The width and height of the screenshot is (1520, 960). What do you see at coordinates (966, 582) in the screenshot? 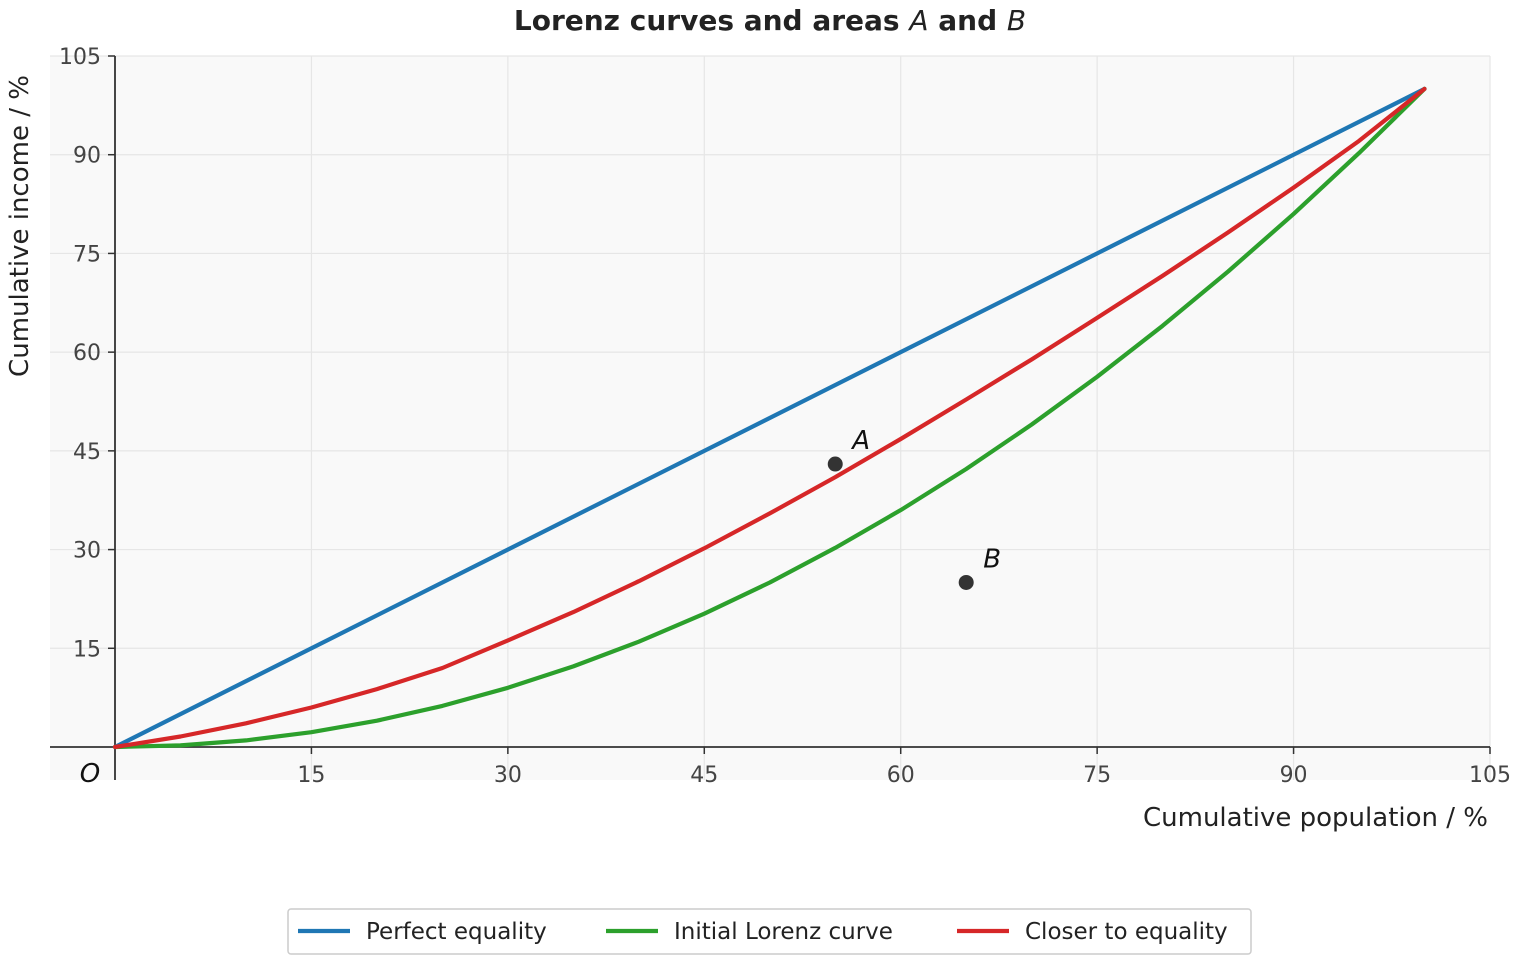
I see `point-b` at bounding box center [966, 582].